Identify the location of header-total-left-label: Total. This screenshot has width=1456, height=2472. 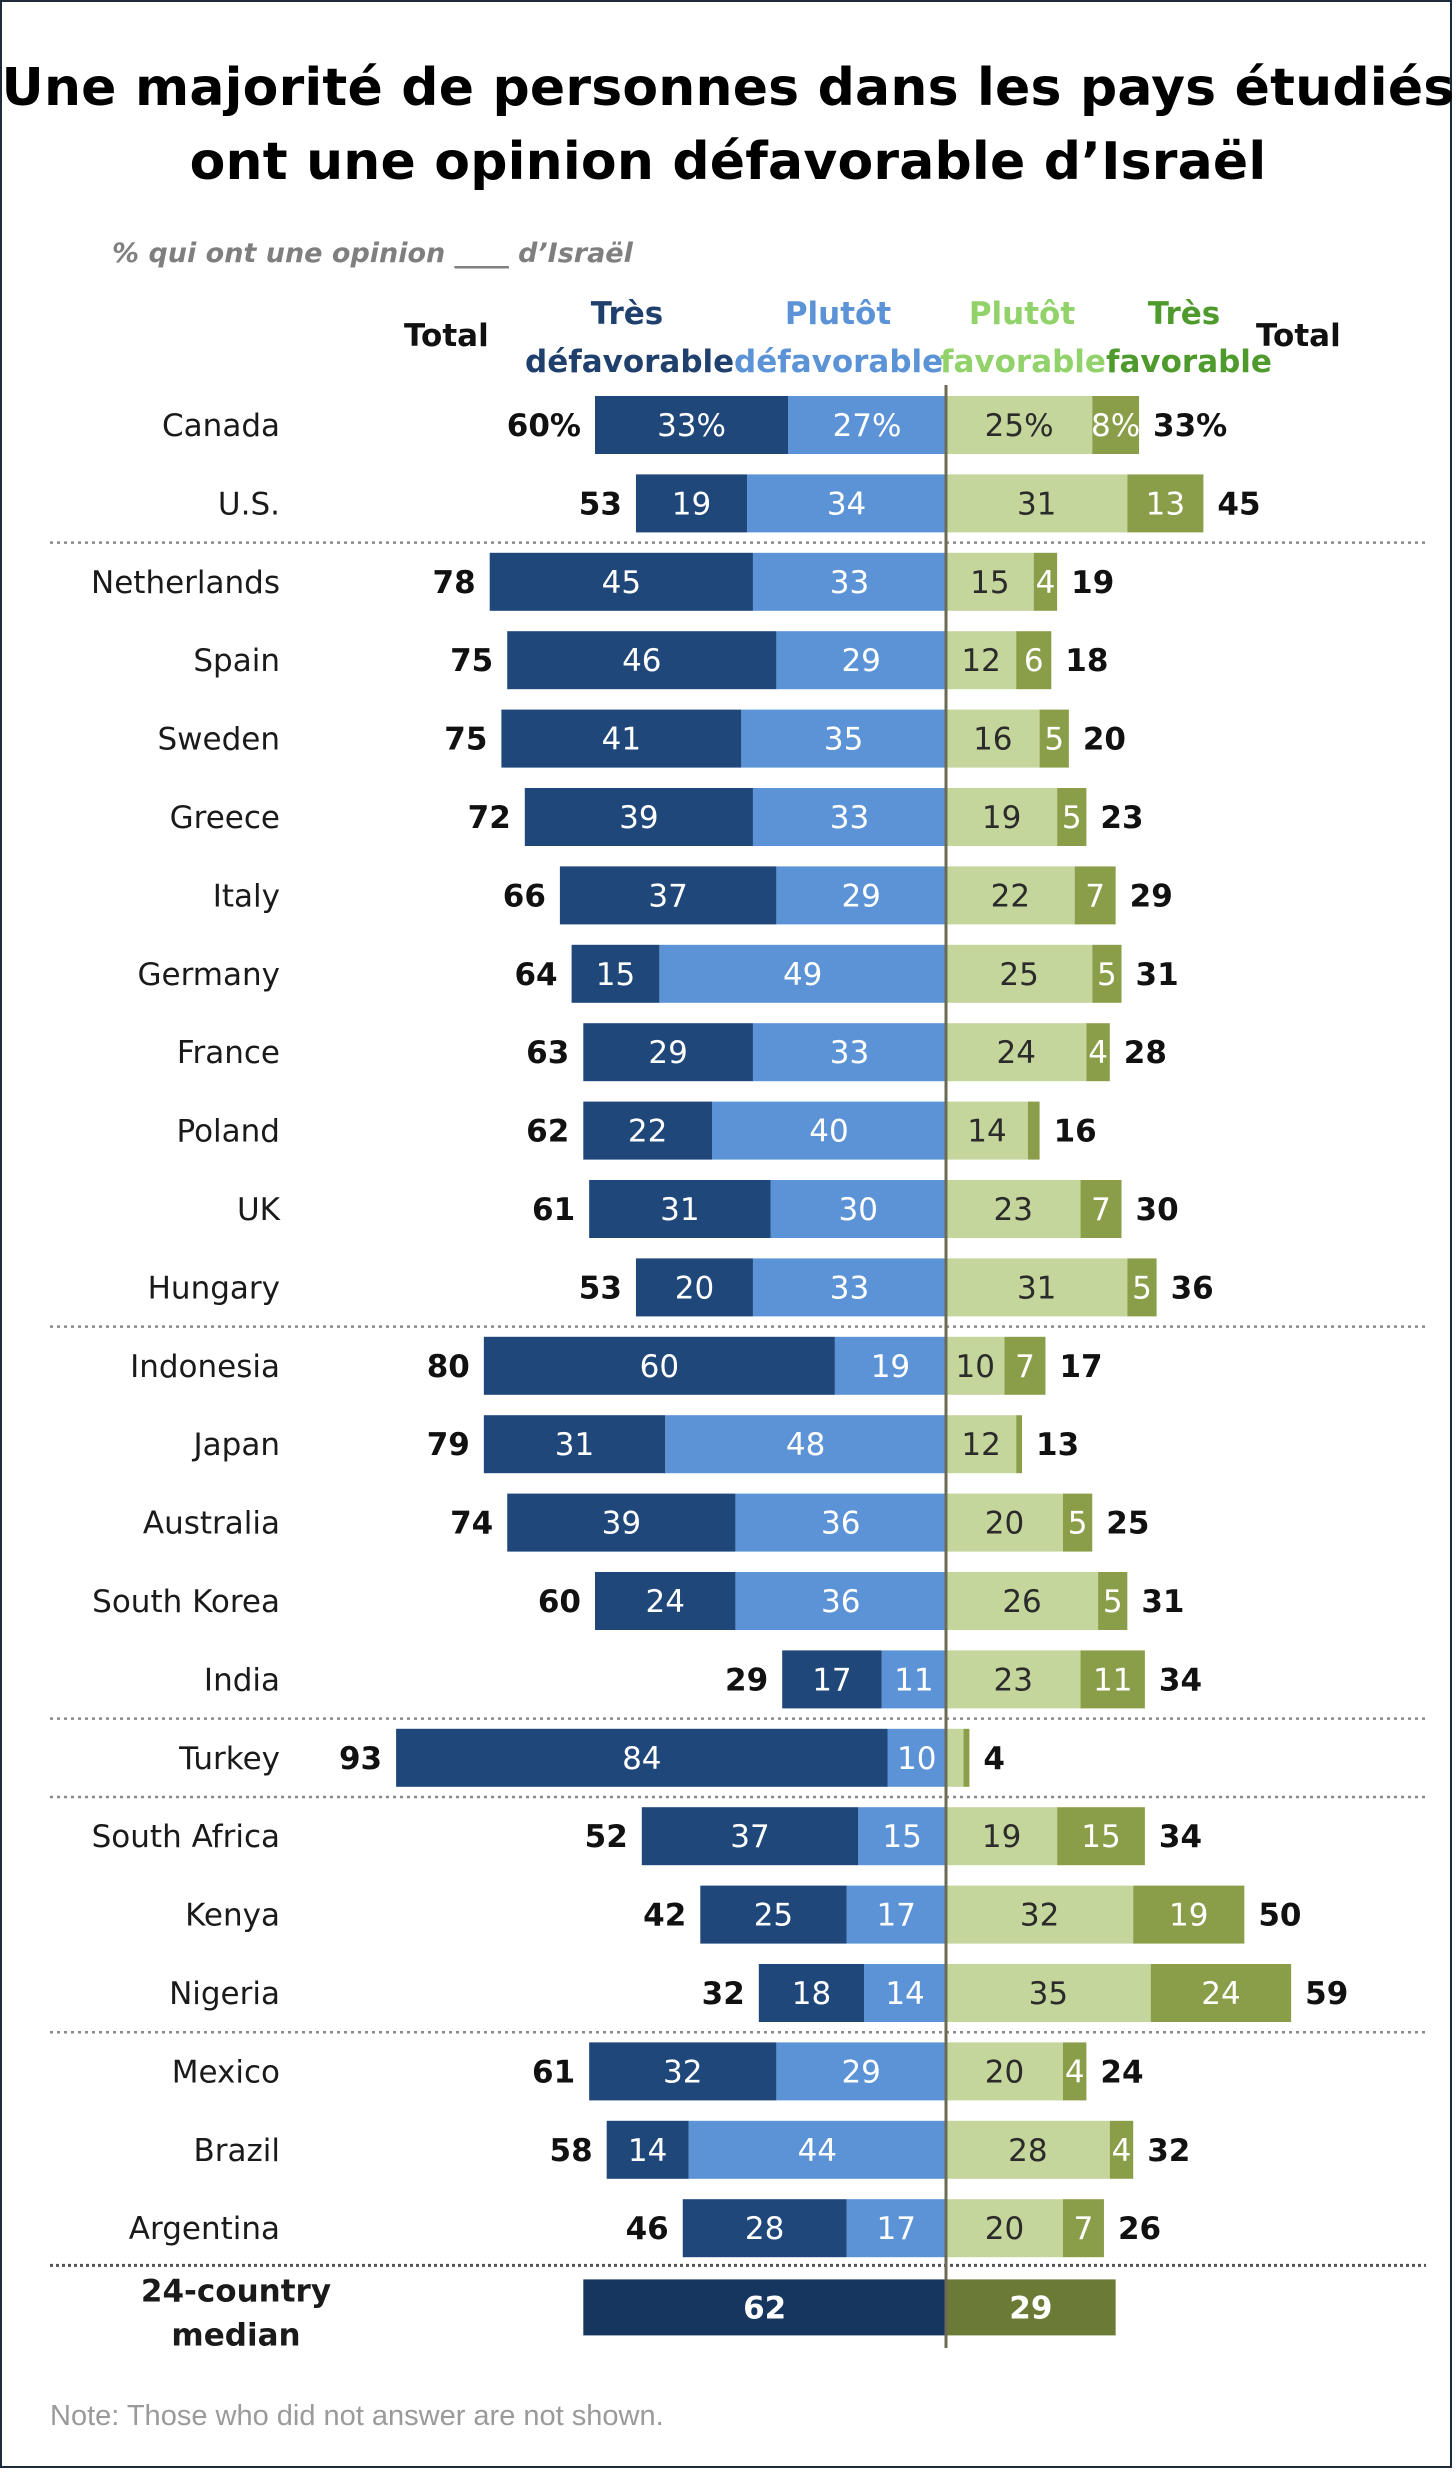
(446, 336).